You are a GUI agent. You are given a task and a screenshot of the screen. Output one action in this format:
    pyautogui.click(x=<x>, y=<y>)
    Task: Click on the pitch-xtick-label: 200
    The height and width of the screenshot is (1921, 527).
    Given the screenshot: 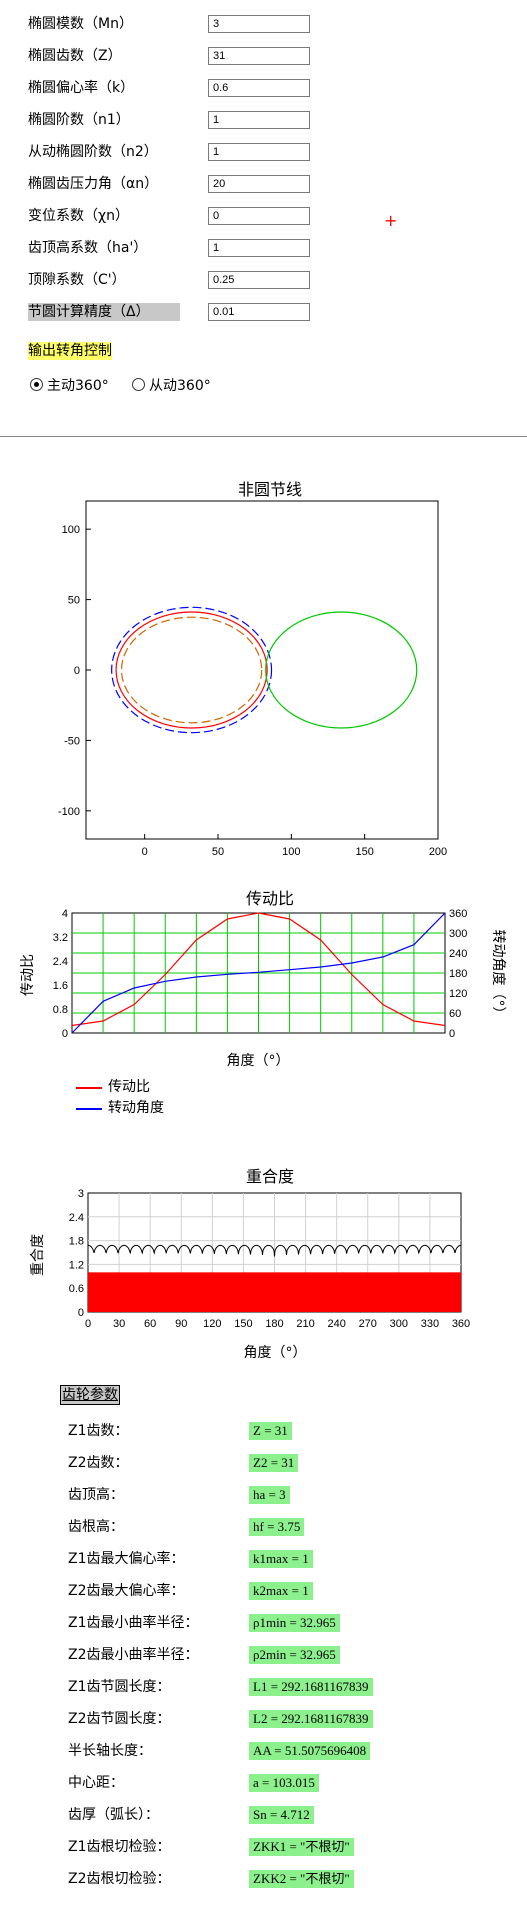 What is the action you would take?
    pyautogui.click(x=438, y=852)
    